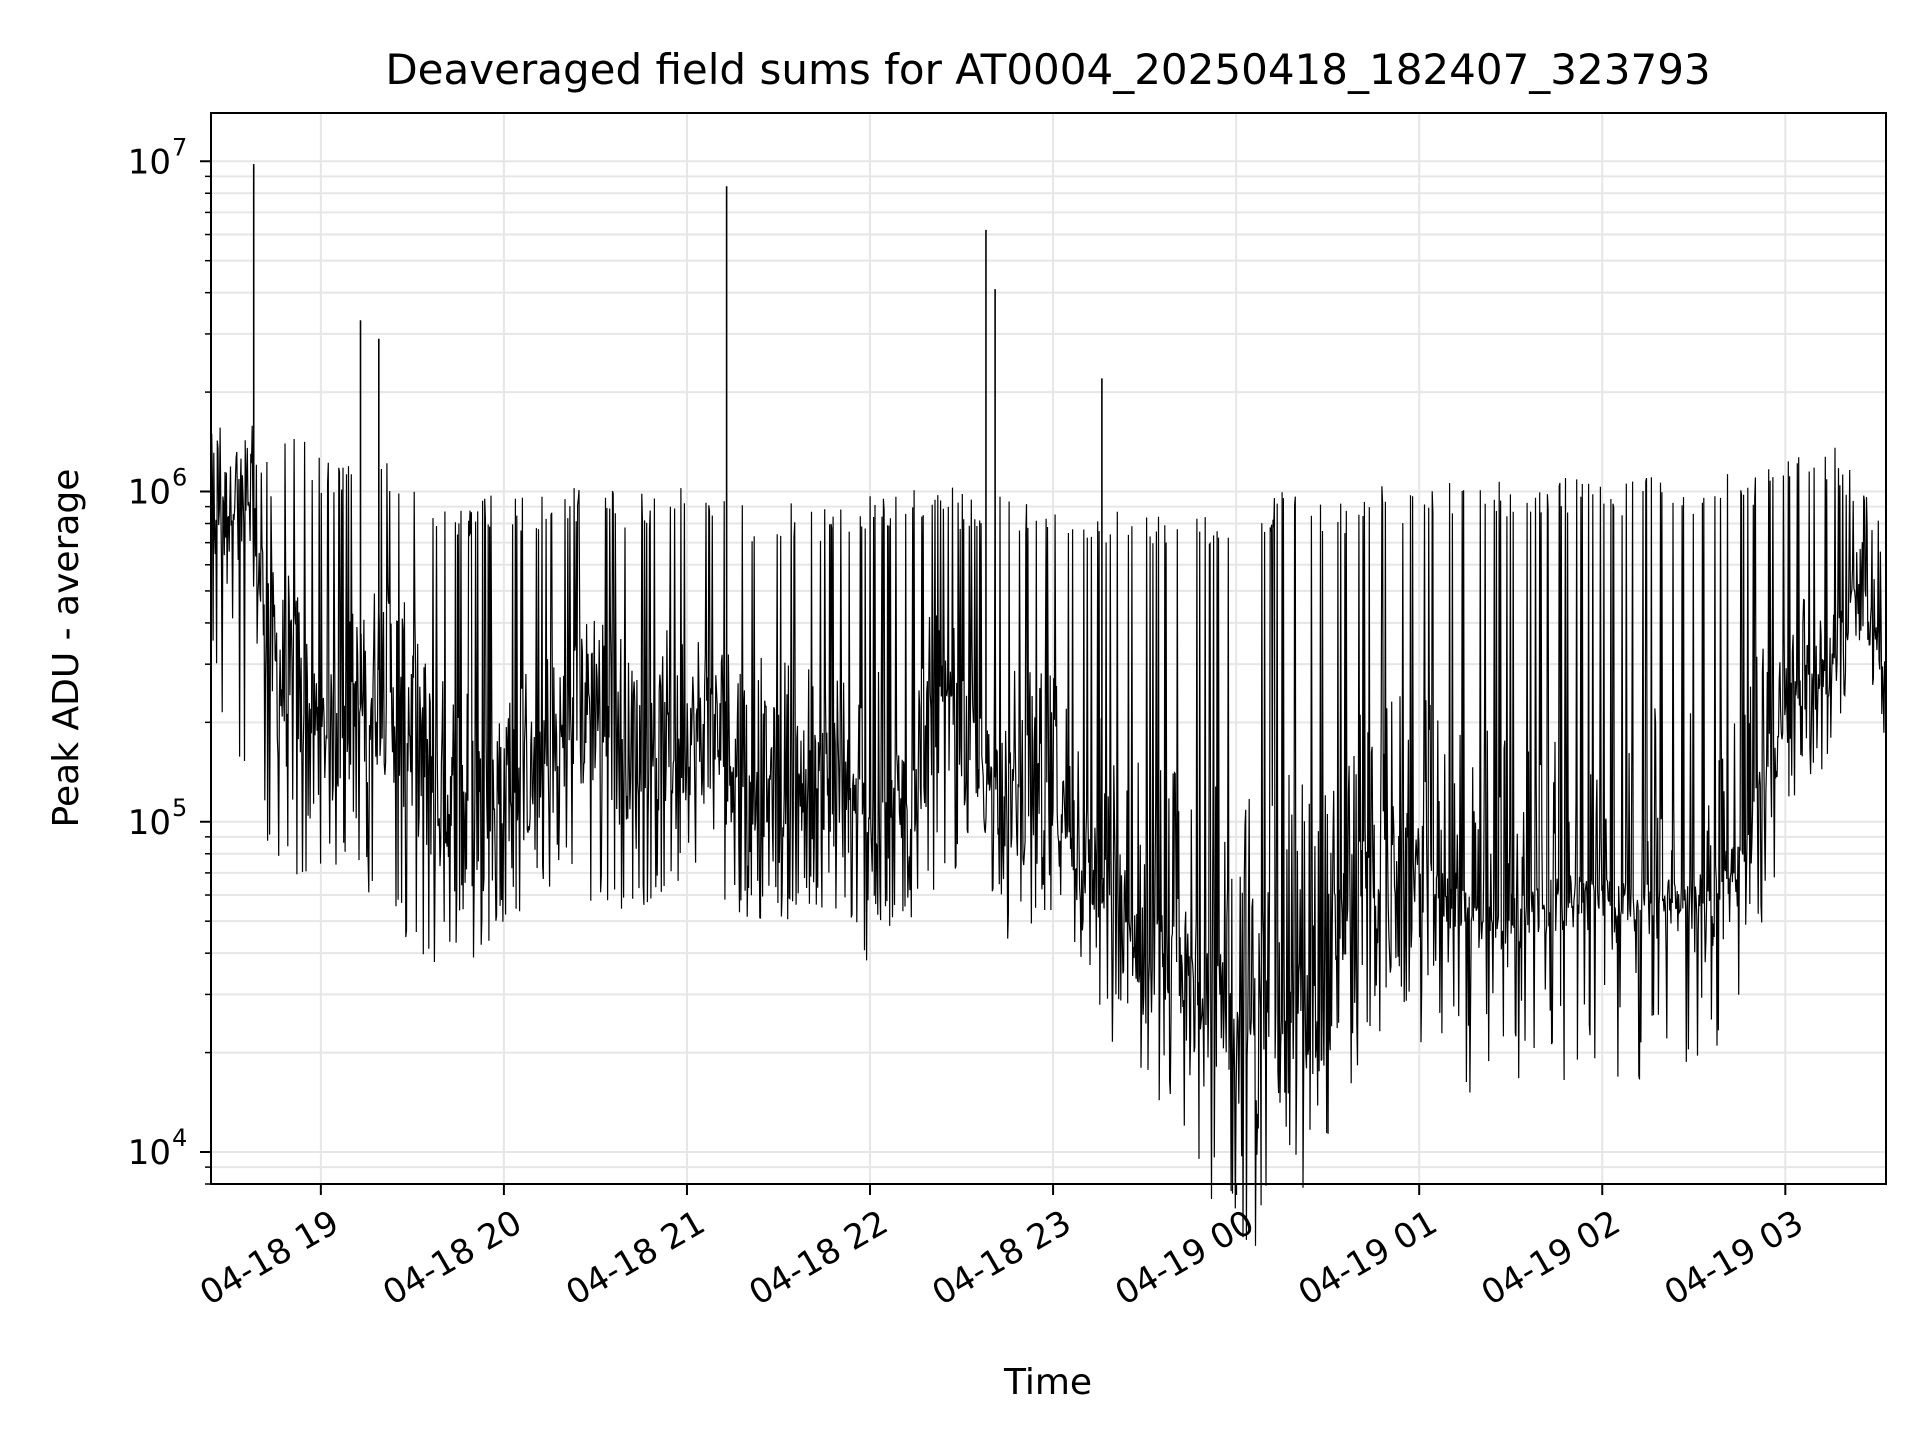  I want to click on y-tick-label-exponent: 7, so click(179, 147).